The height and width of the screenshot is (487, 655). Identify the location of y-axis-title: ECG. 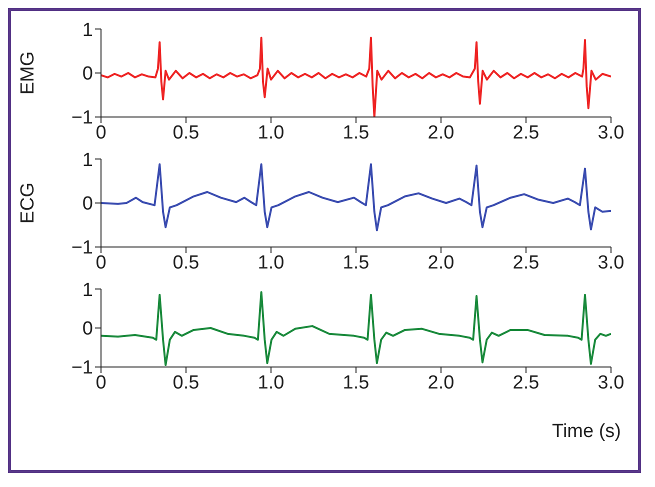
(28, 203).